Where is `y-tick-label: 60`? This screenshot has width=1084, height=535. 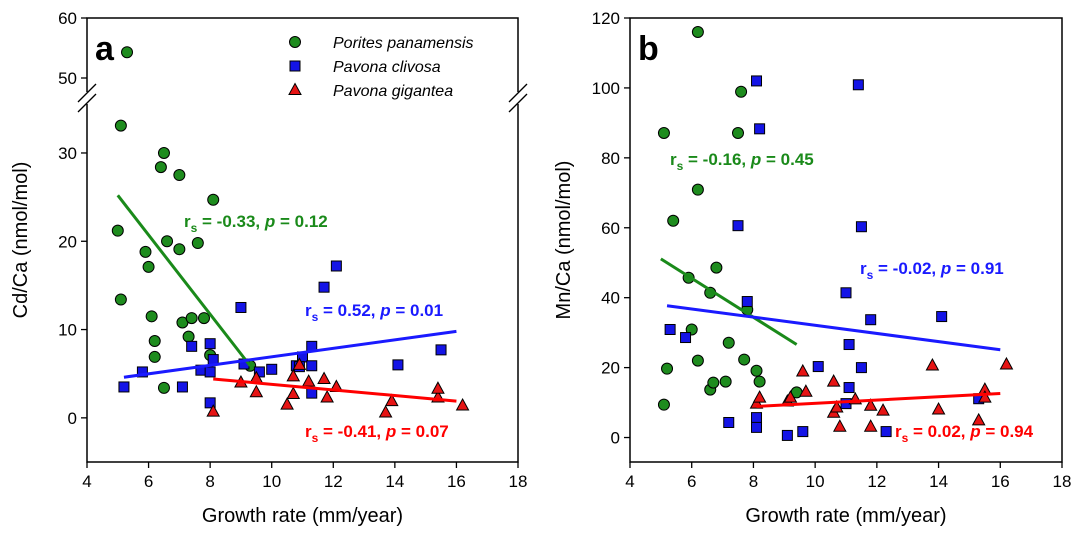 y-tick-label: 60 is located at coordinates (610, 228).